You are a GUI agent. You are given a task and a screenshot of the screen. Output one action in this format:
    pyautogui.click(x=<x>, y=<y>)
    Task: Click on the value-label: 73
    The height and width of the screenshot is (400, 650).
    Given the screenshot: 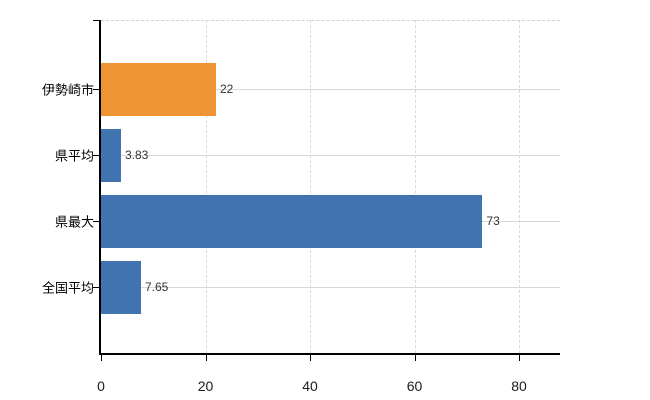 What is the action you would take?
    pyautogui.click(x=493, y=221)
    